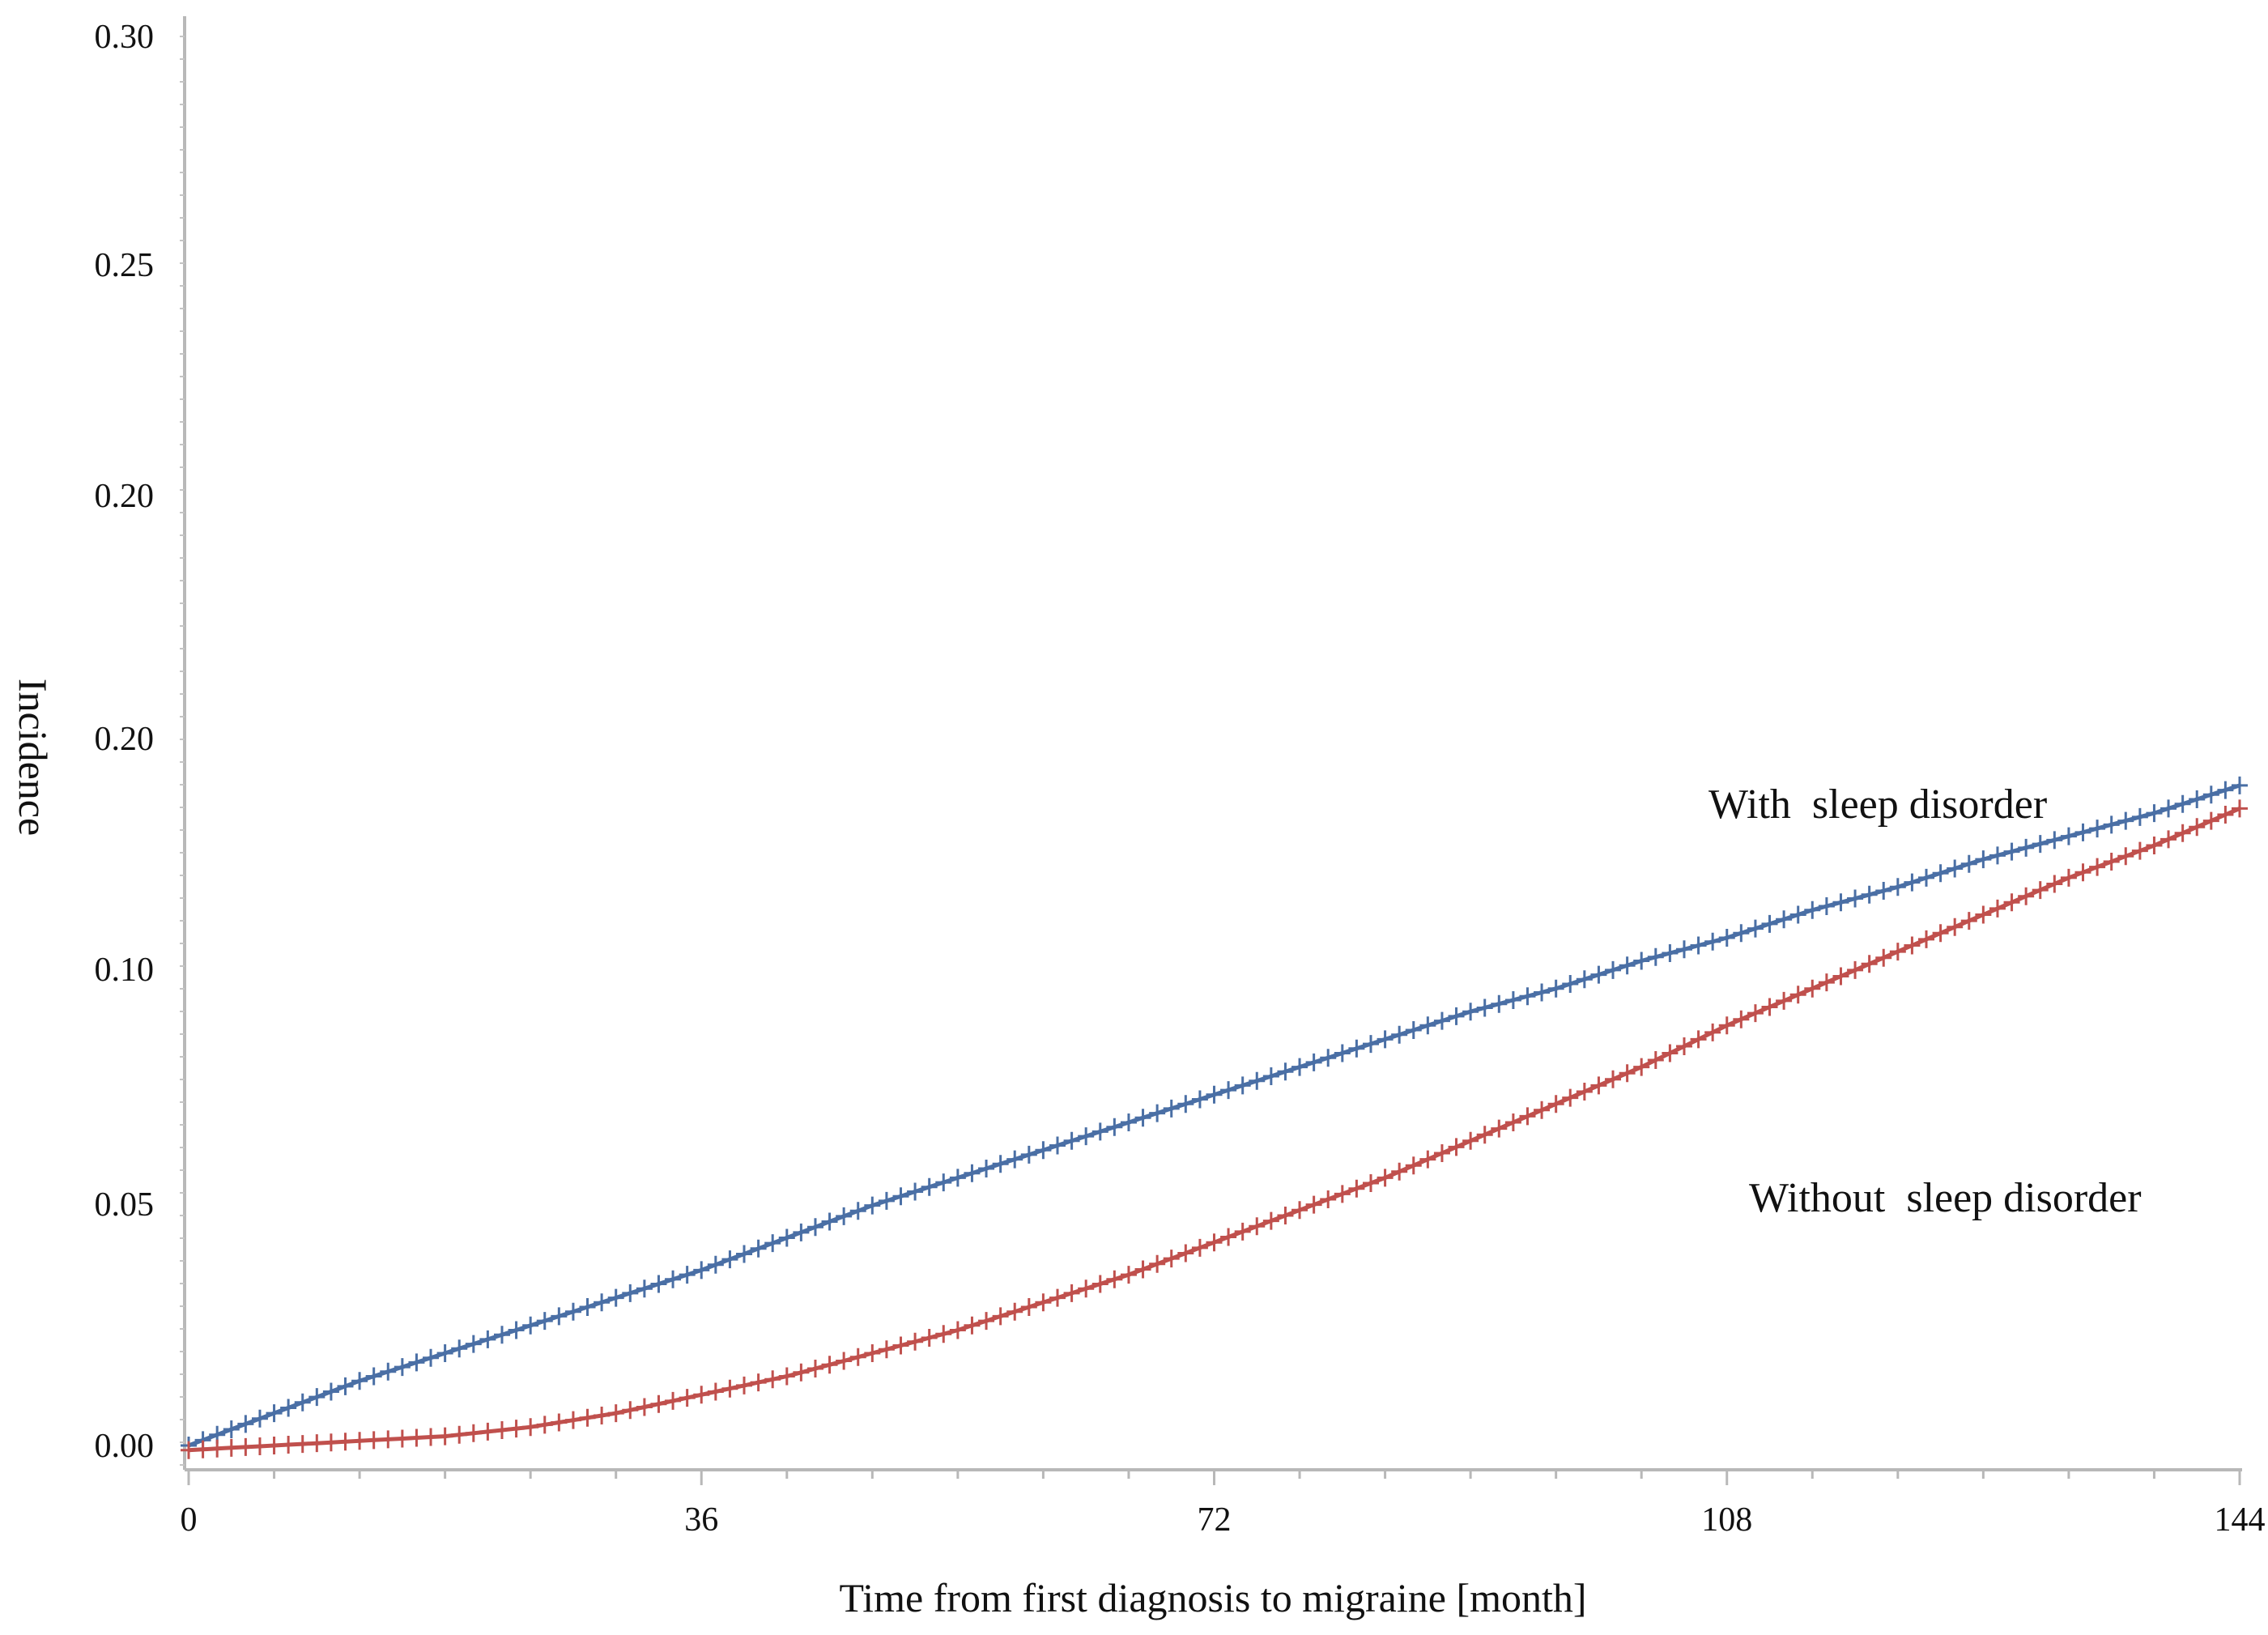  What do you see at coordinates (125, 1205) in the screenshot?
I see `y-tick-label: 0.05` at bounding box center [125, 1205].